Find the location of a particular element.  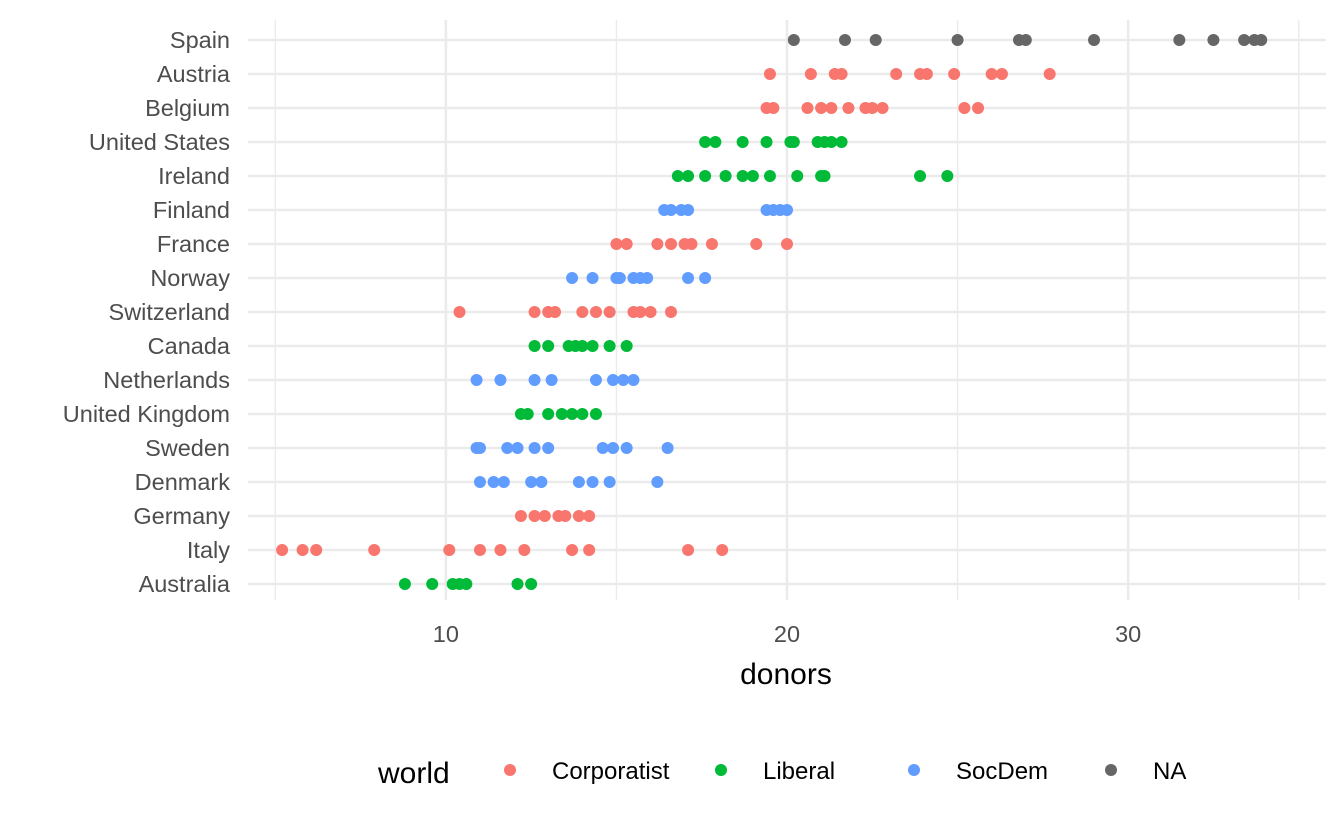

legend-title: world is located at coordinates (413, 773).